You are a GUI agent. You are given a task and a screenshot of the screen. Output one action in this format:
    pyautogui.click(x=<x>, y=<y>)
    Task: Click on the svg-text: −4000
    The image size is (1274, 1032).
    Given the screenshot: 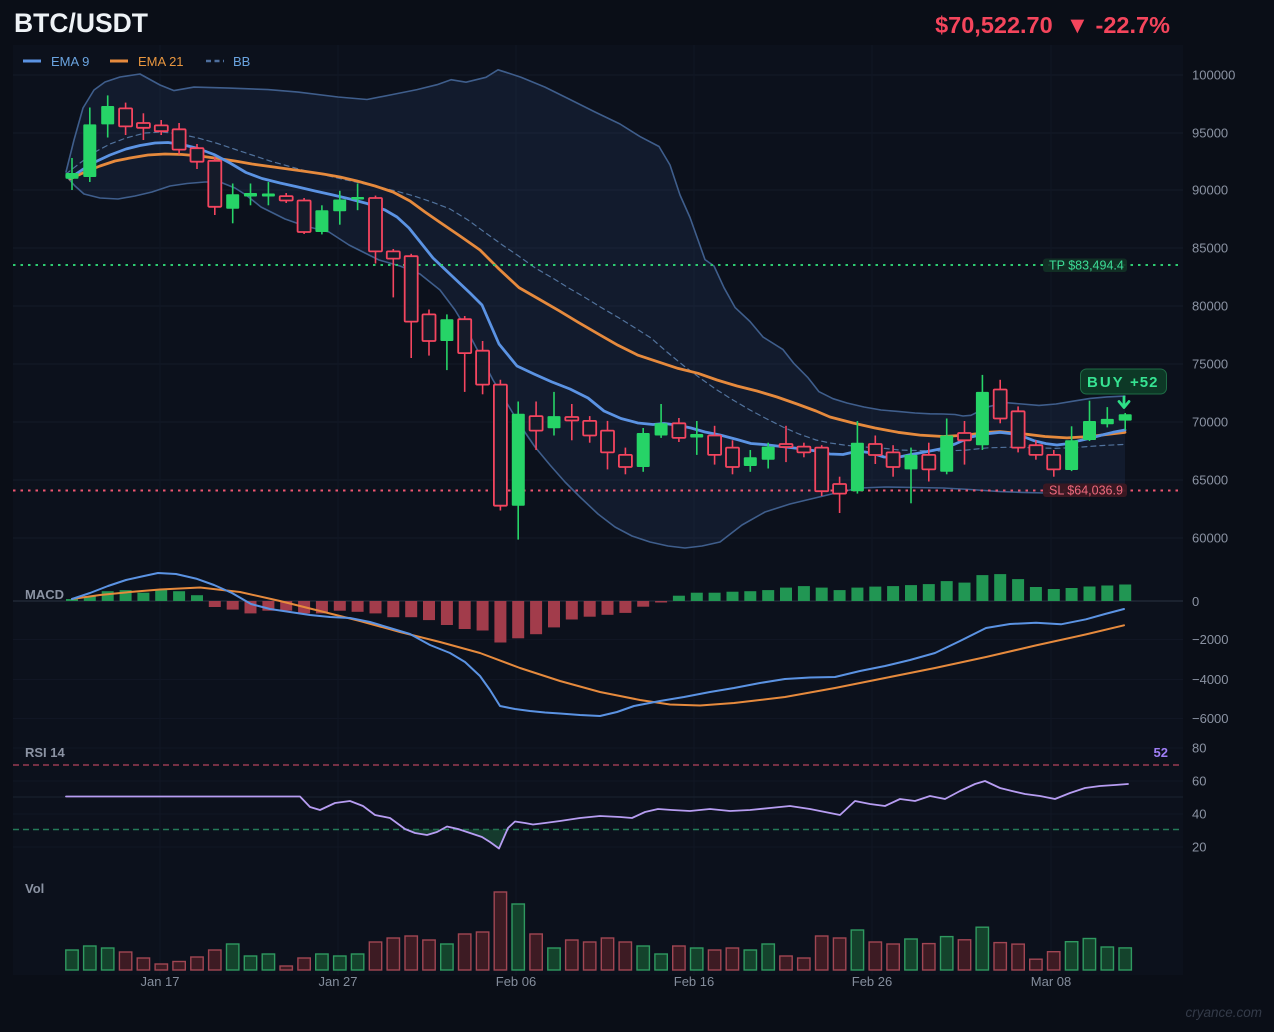 What is the action you would take?
    pyautogui.click(x=1210, y=679)
    